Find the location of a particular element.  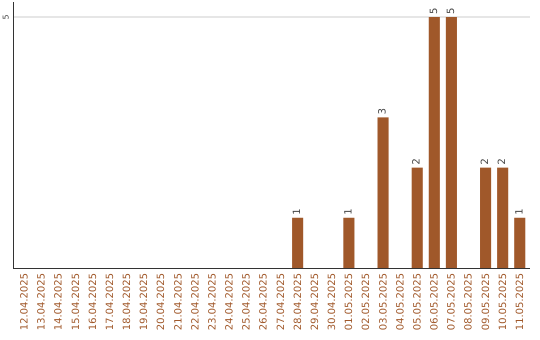

x-tick-label: 18.04.2025 is located at coordinates (128, 301).